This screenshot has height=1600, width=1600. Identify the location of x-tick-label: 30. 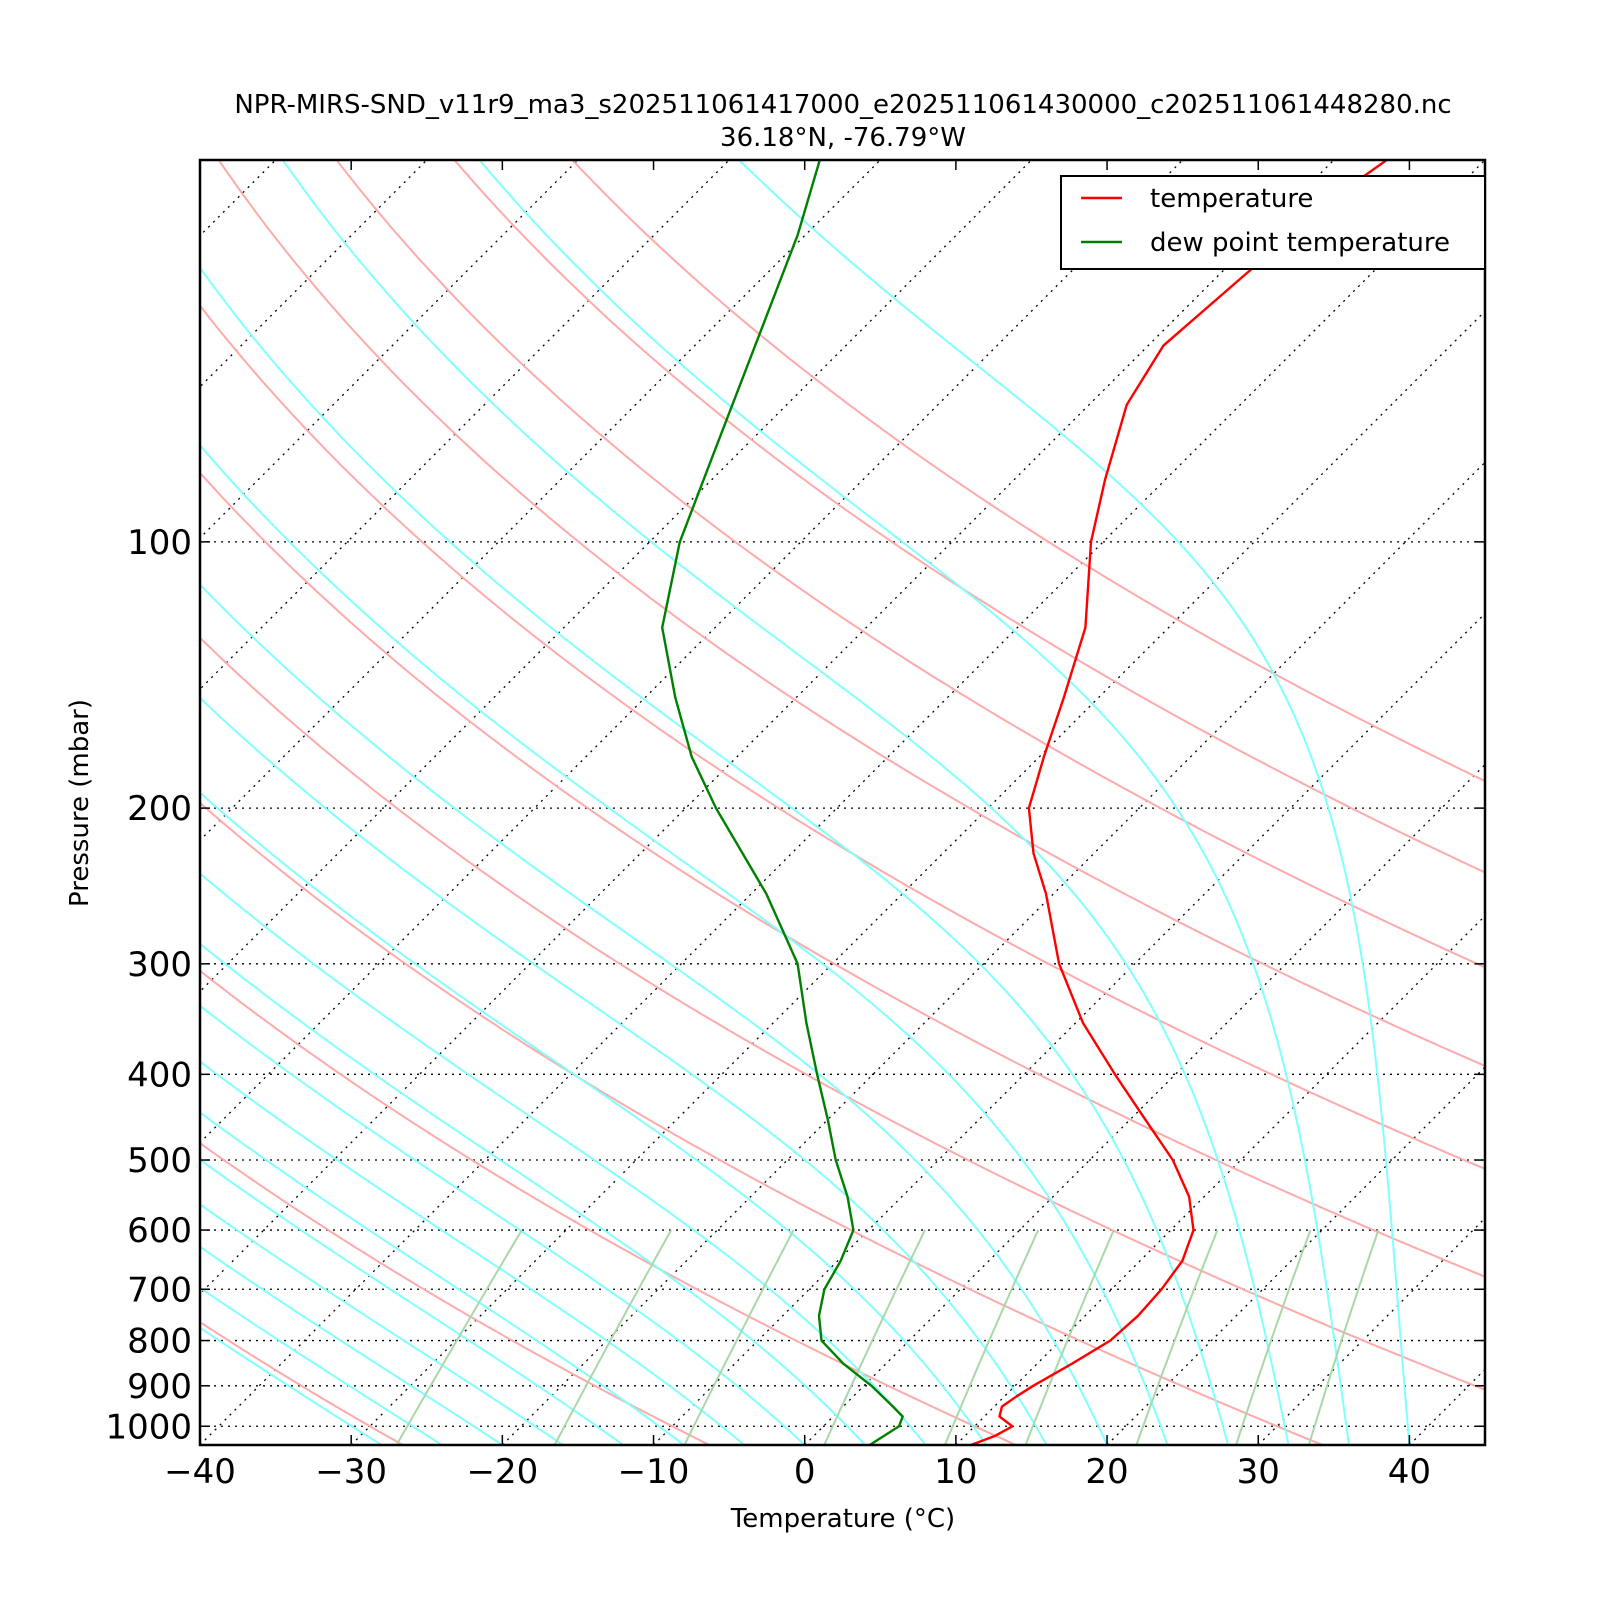
(1258, 1472).